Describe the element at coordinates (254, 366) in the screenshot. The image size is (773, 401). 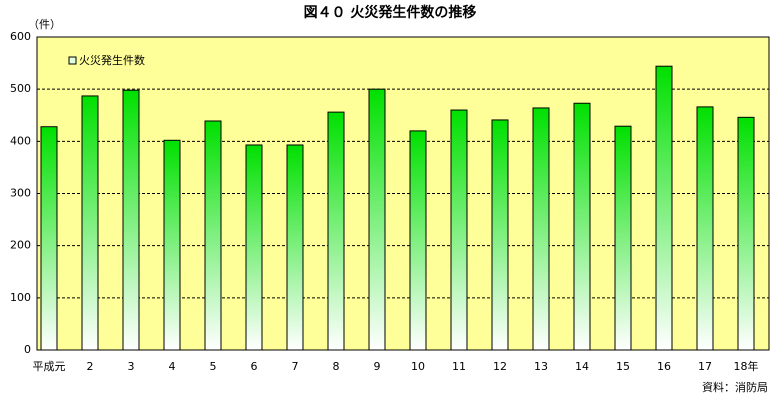
I see `x-tick-label: 6` at that location.